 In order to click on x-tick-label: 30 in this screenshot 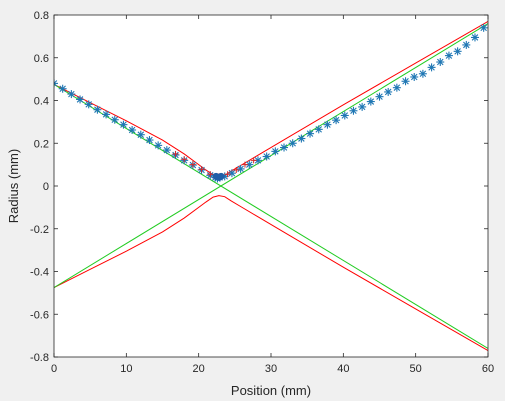, I will do `click(271, 369)`.